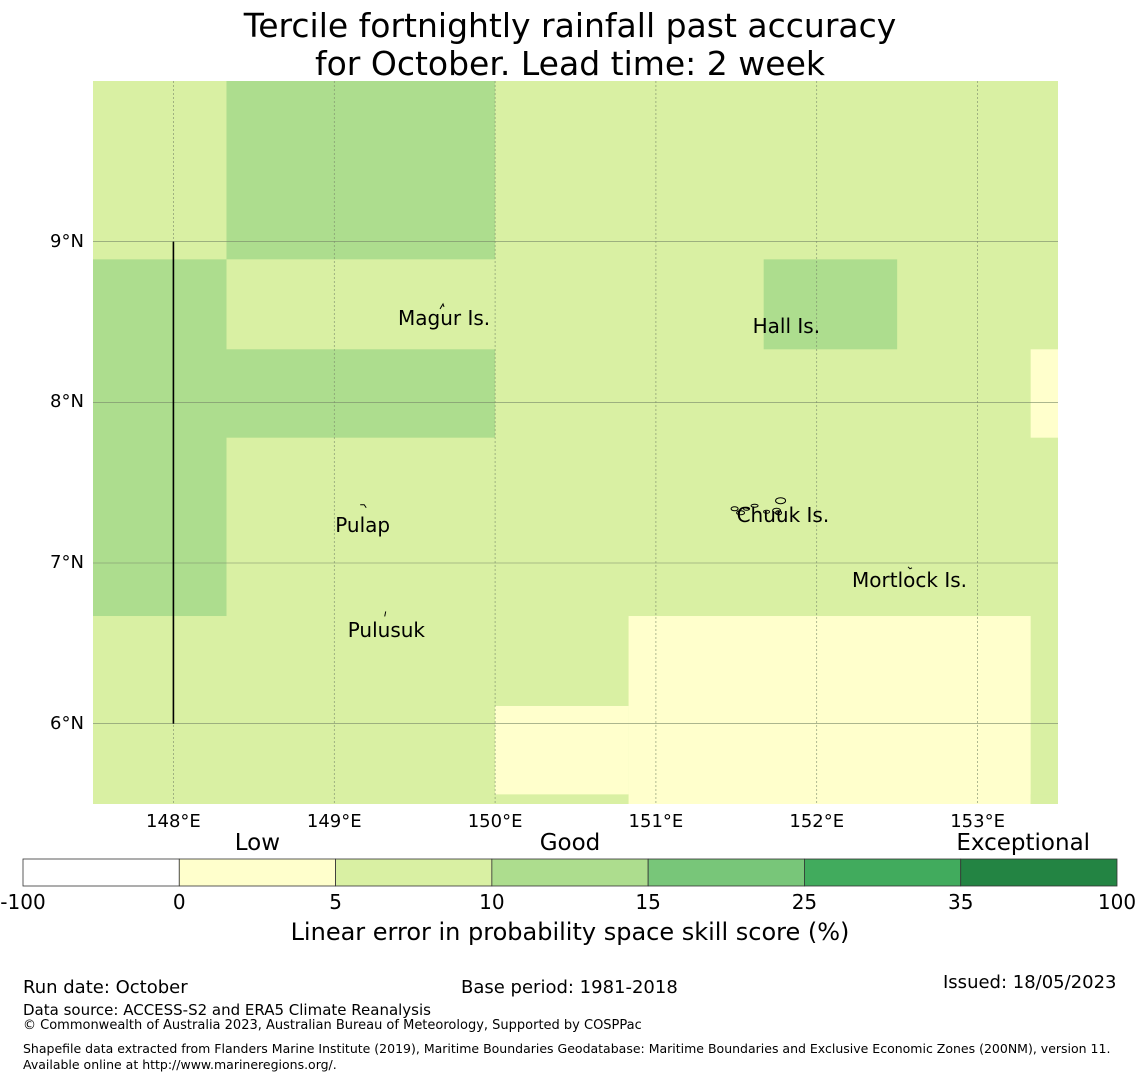 This screenshot has width=1140, height=1080. What do you see at coordinates (804, 902) in the screenshot?
I see `colorbar-tick-label: 25` at bounding box center [804, 902].